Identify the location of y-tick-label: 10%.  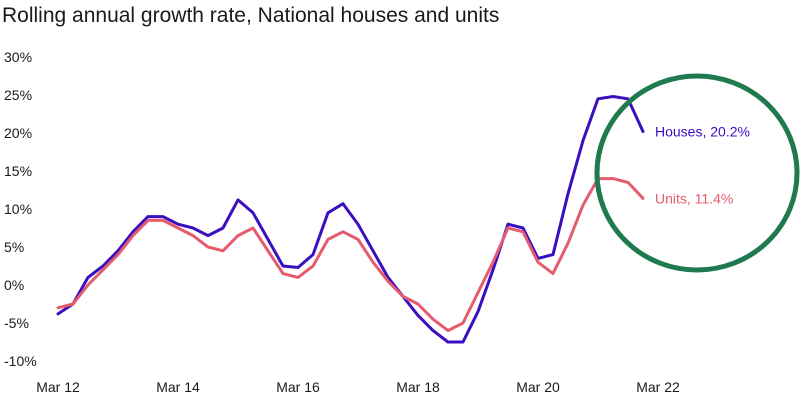
(18, 209).